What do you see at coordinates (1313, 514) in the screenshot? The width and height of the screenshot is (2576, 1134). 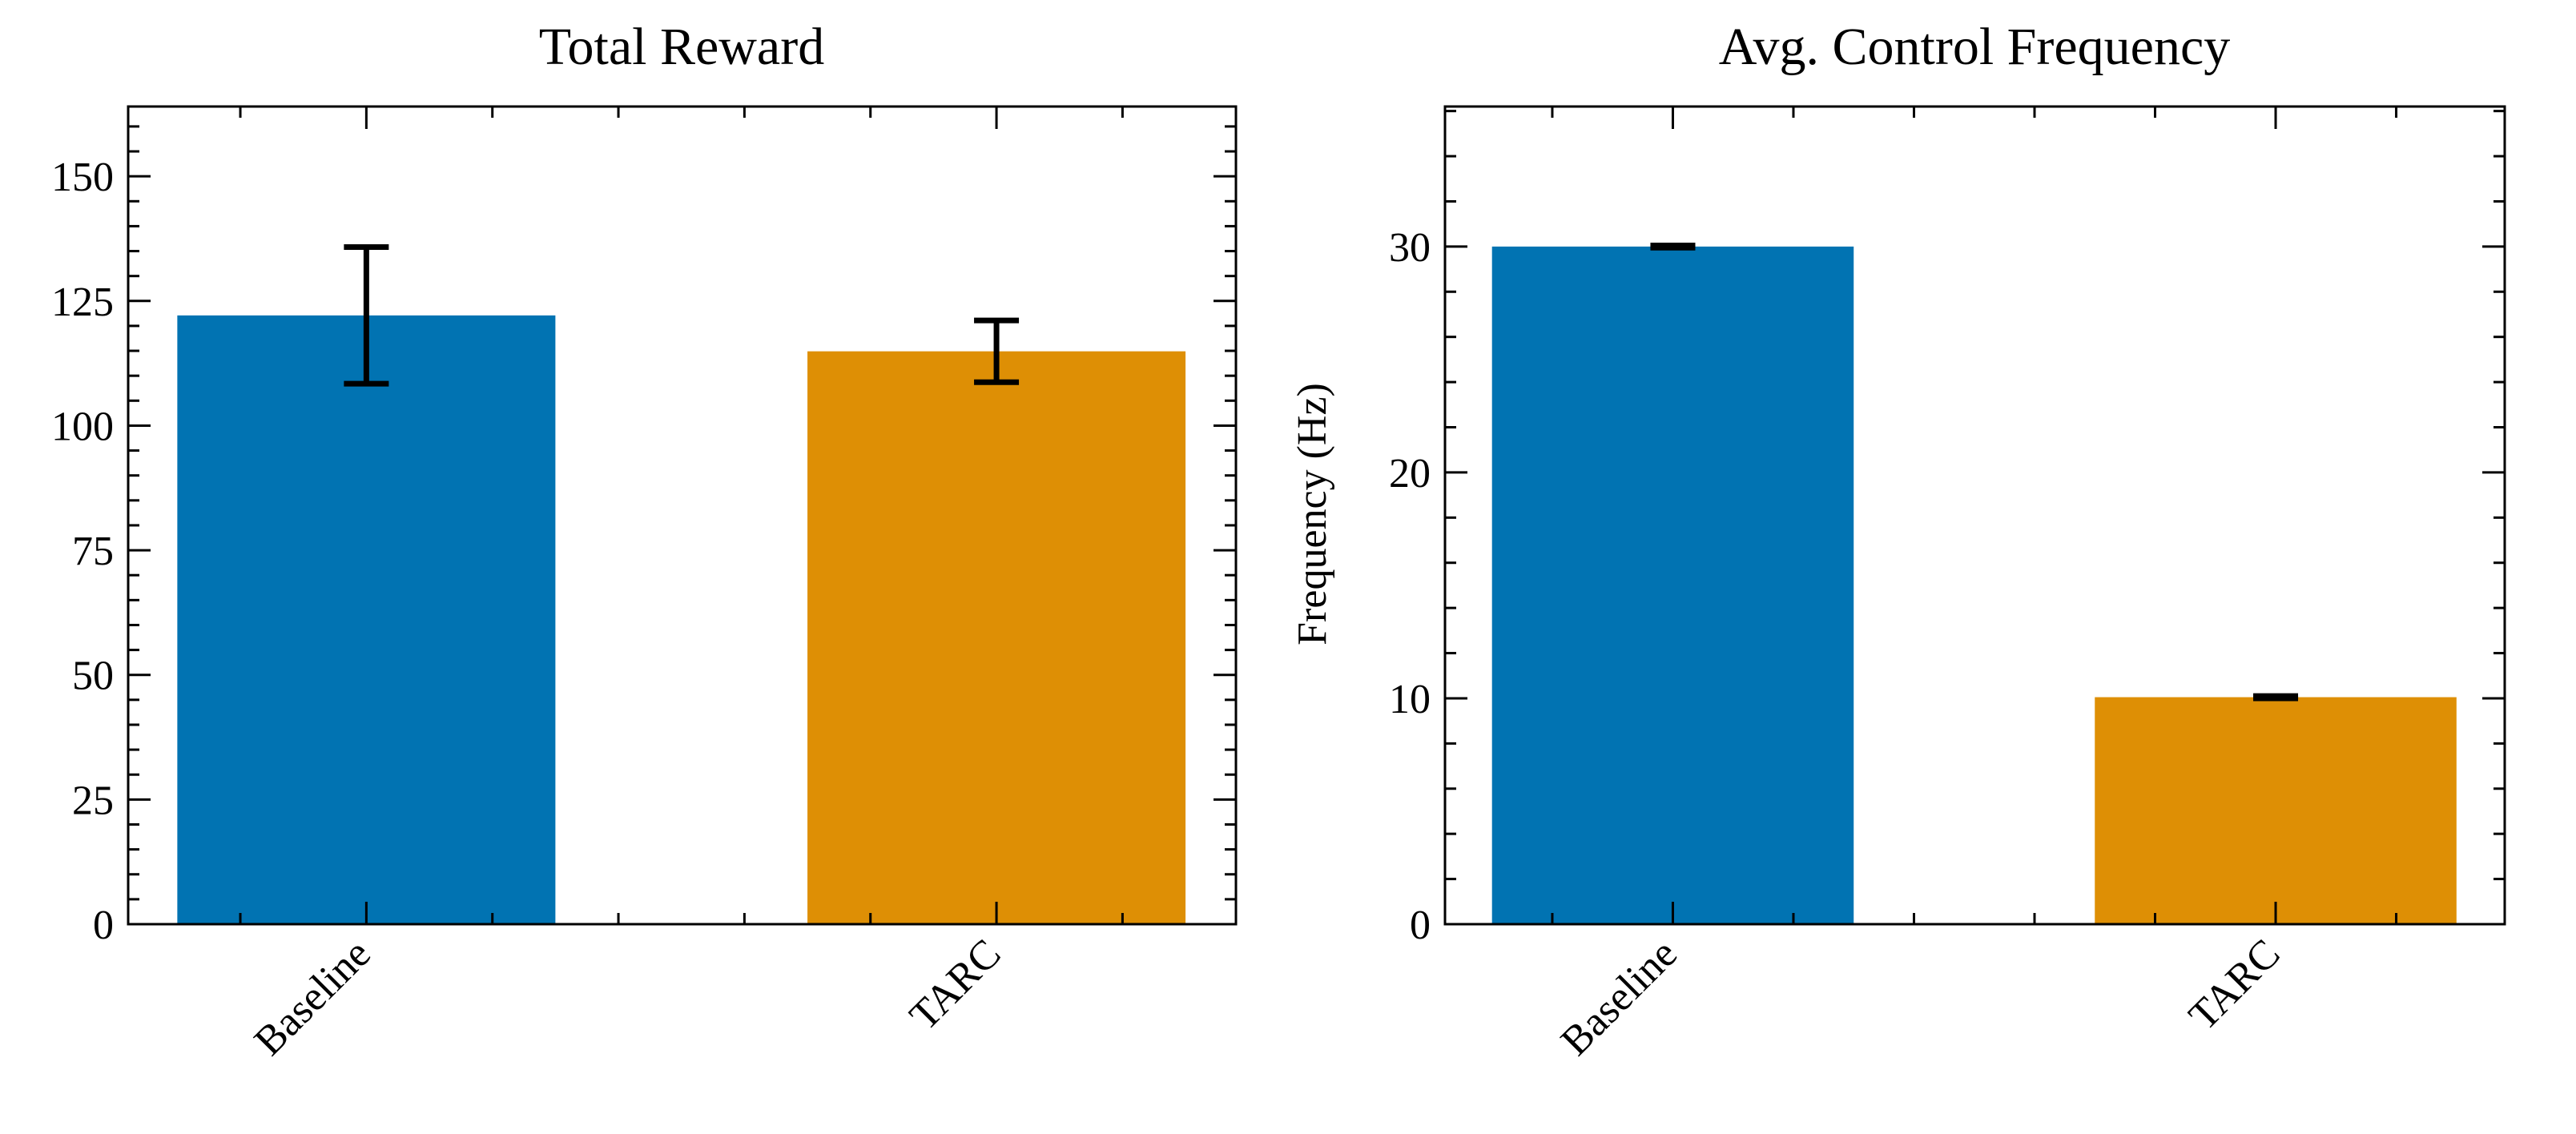 I see `y-axis-label: Frequency (Hz)` at bounding box center [1313, 514].